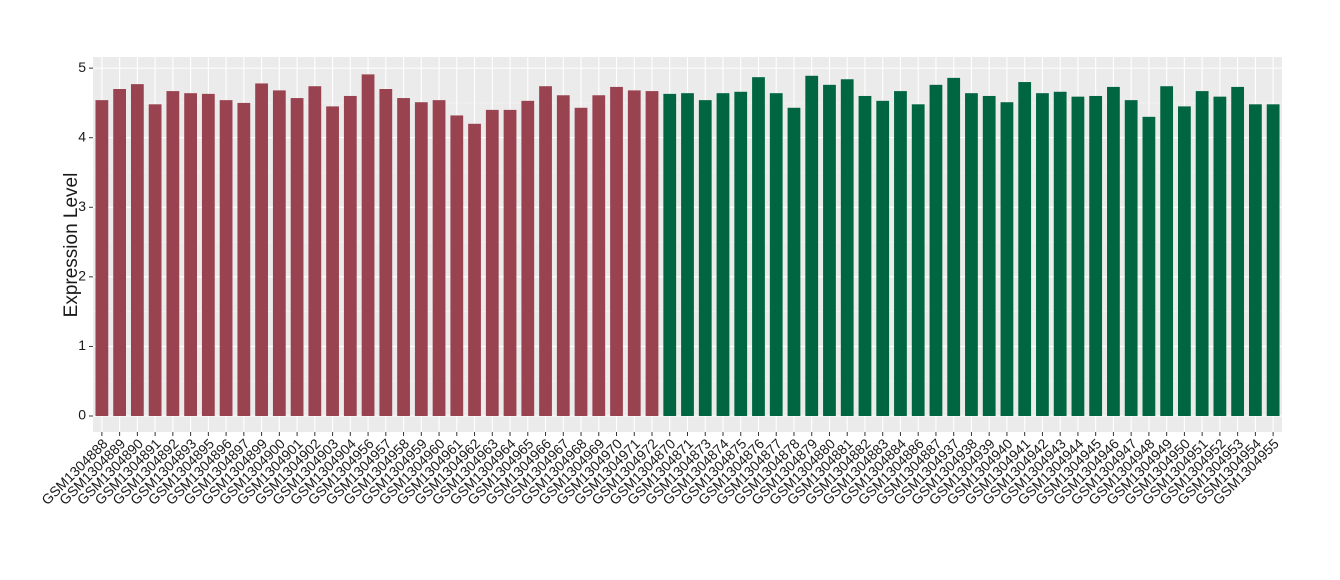 The height and width of the screenshot is (580, 1340). Describe the element at coordinates (82, 345) in the screenshot. I see `y-tick-label: 1` at that location.